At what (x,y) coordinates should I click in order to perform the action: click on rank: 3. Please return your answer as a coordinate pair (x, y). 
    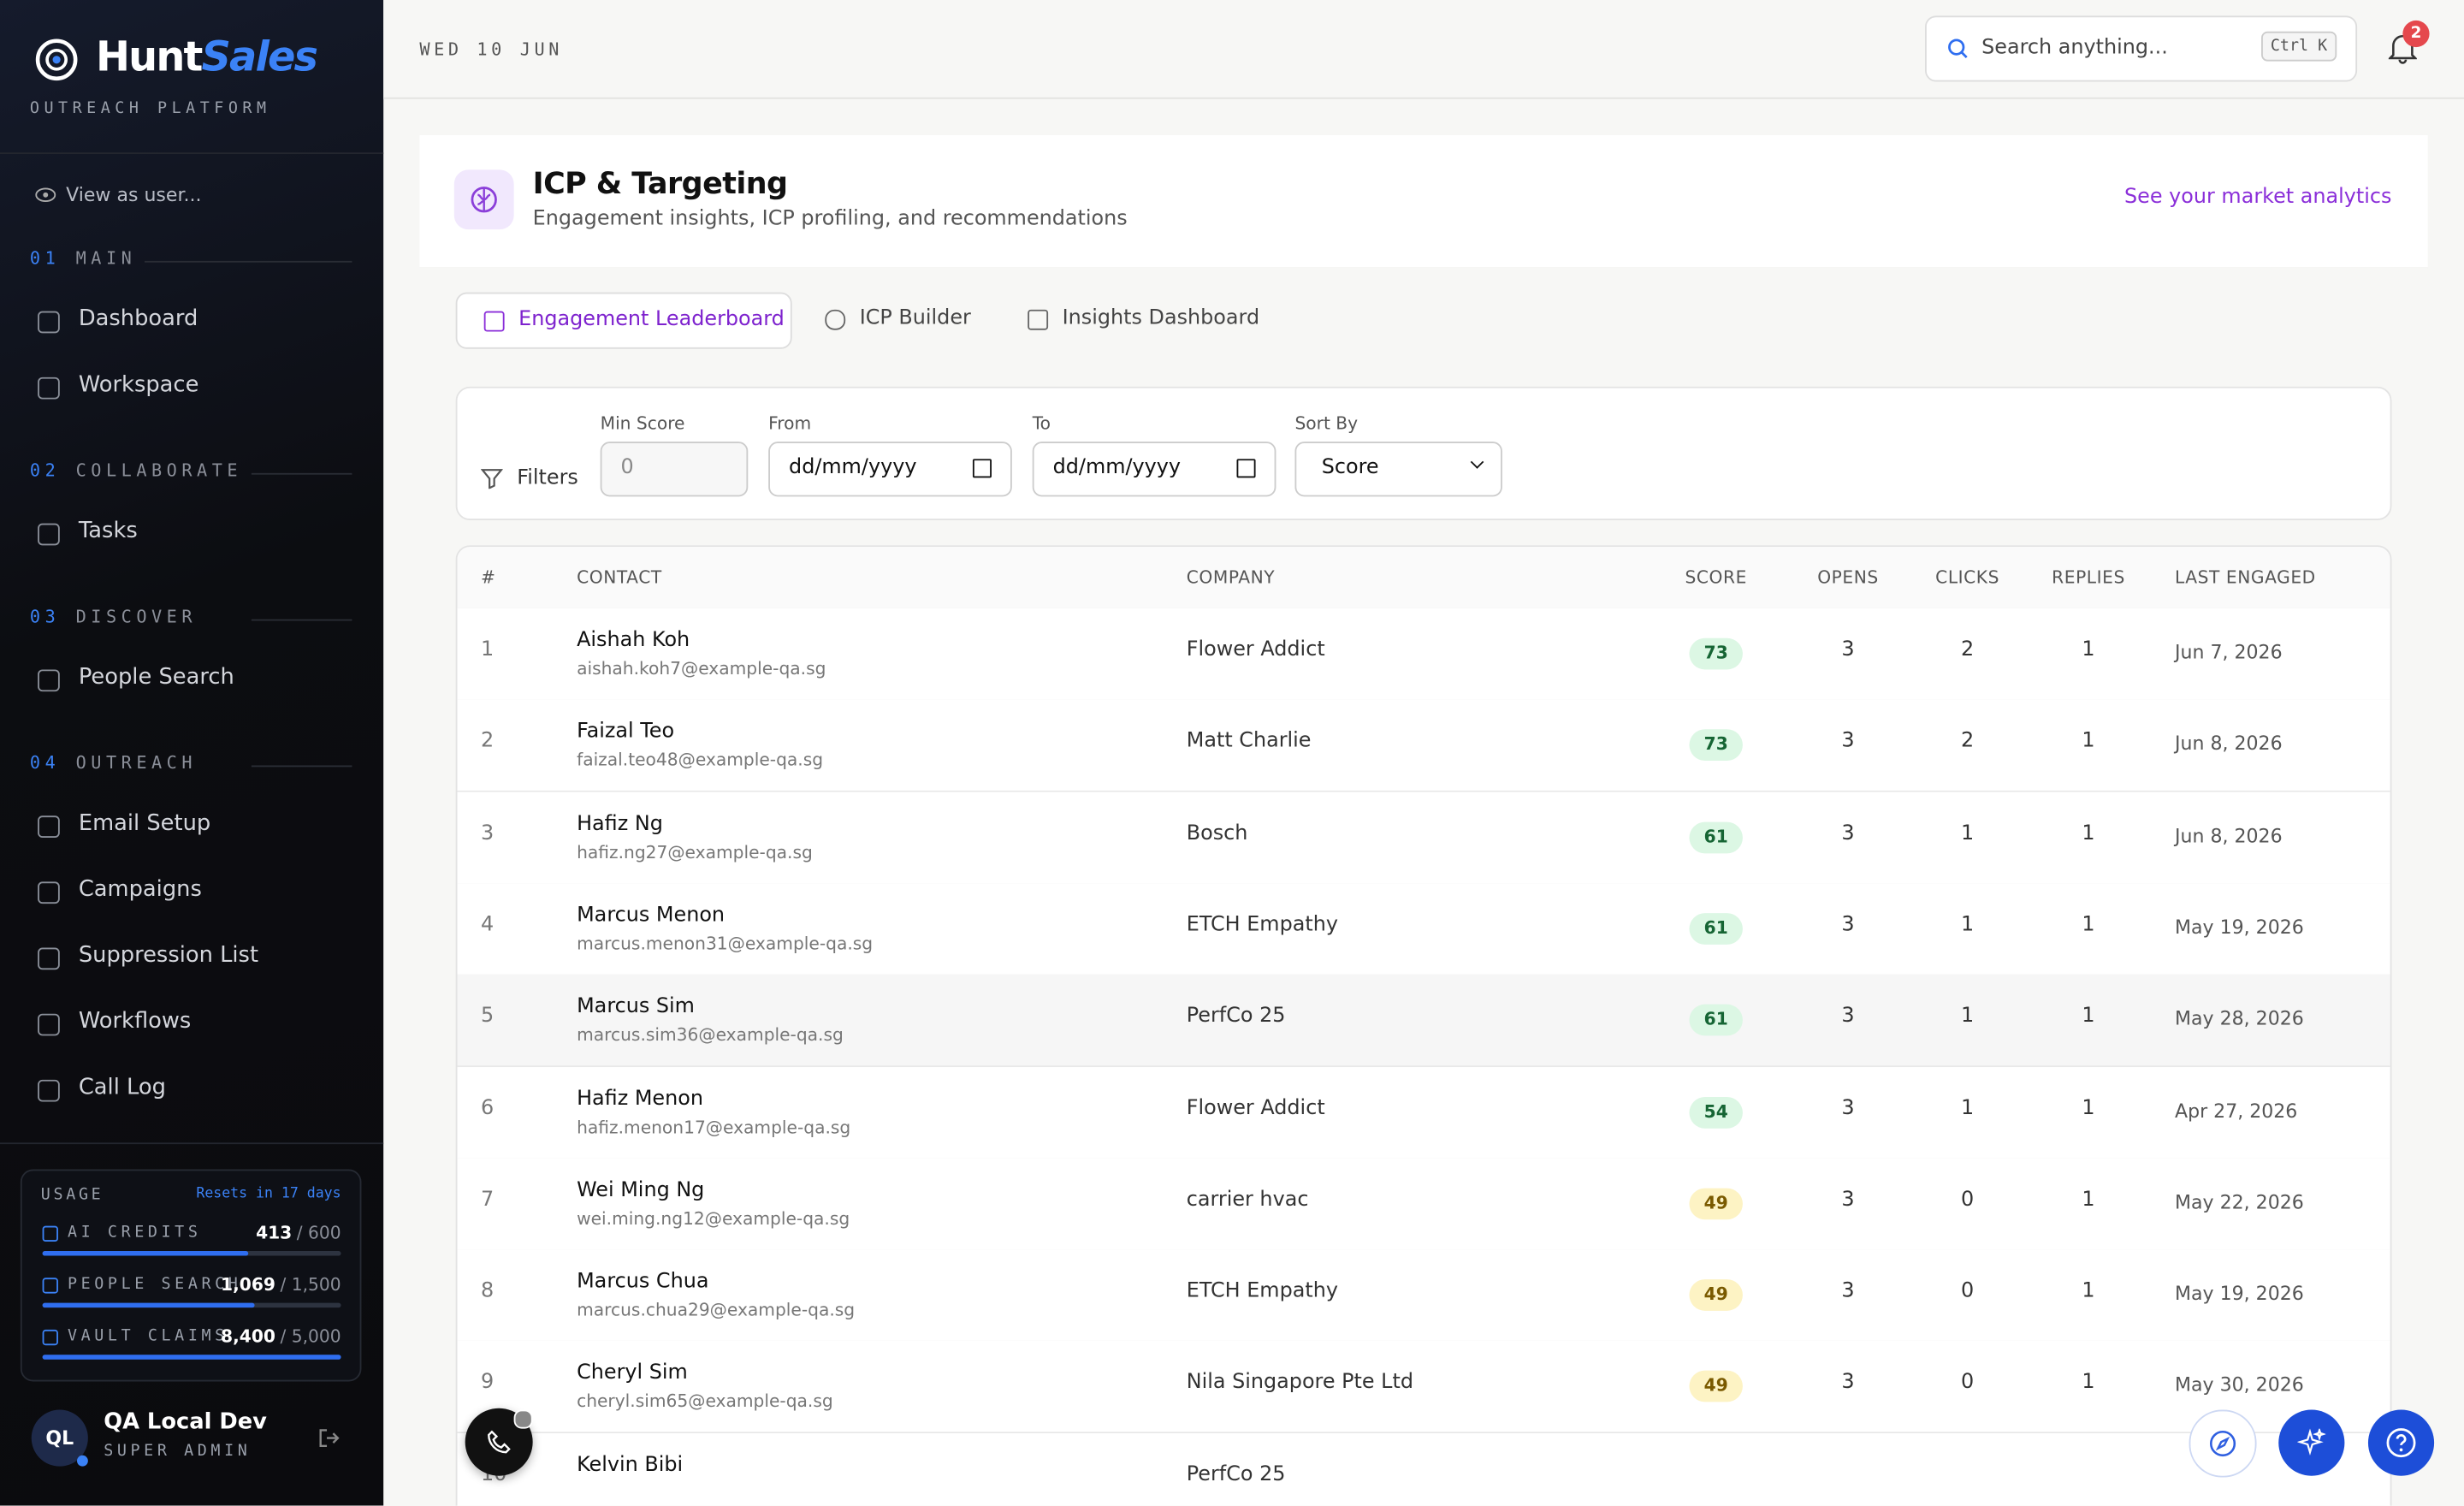
    Looking at the image, I should click on (488, 833).